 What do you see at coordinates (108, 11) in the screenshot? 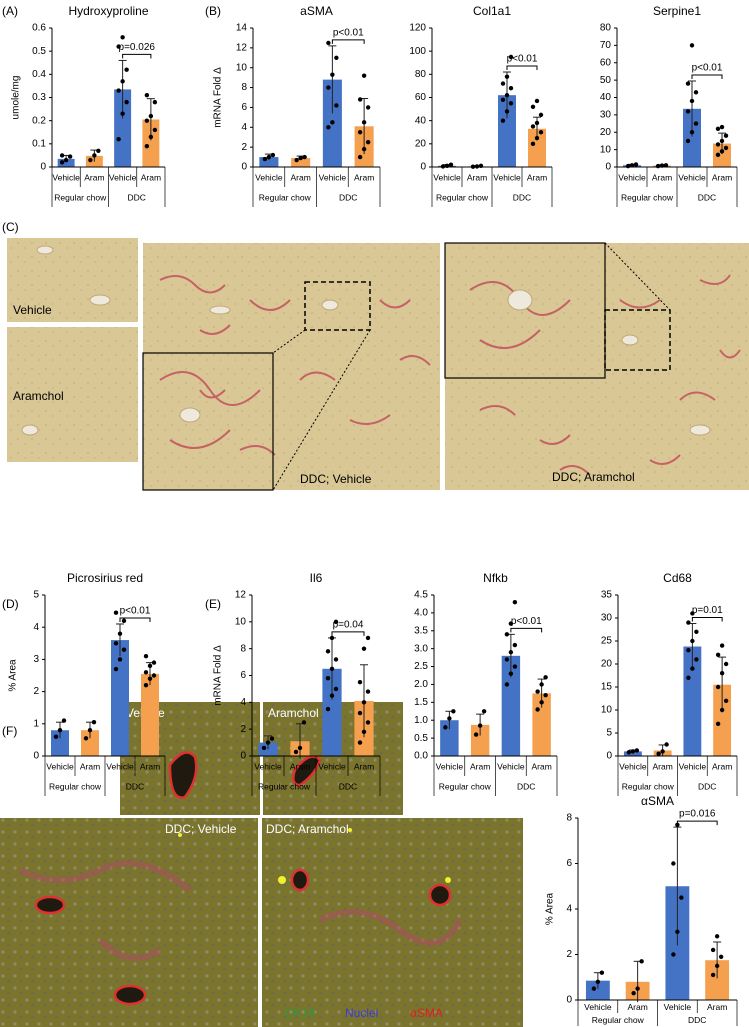
I see `chart-title: Hydroxyproline` at bounding box center [108, 11].